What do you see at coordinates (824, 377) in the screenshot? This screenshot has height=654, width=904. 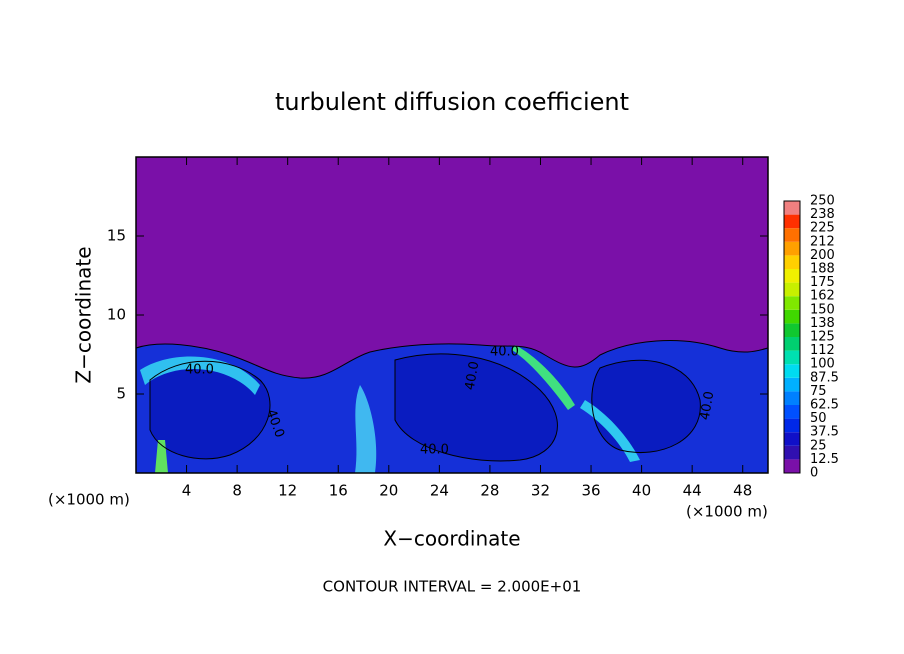 I see `colorbar-label: 87.5` at bounding box center [824, 377].